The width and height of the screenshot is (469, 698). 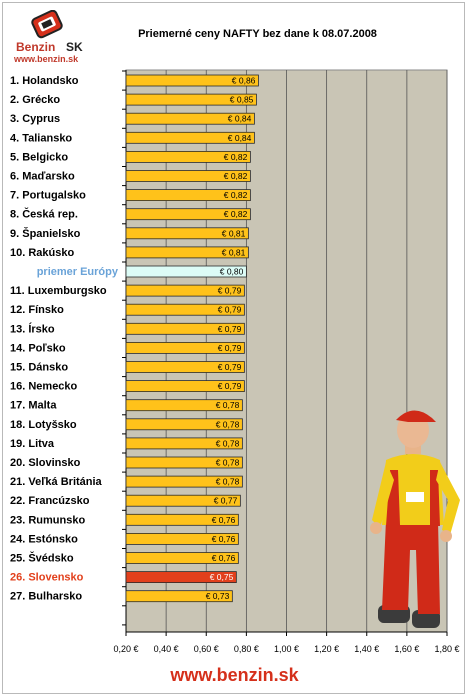 I want to click on bar-value-label: € 0,85, so click(x=242, y=100).